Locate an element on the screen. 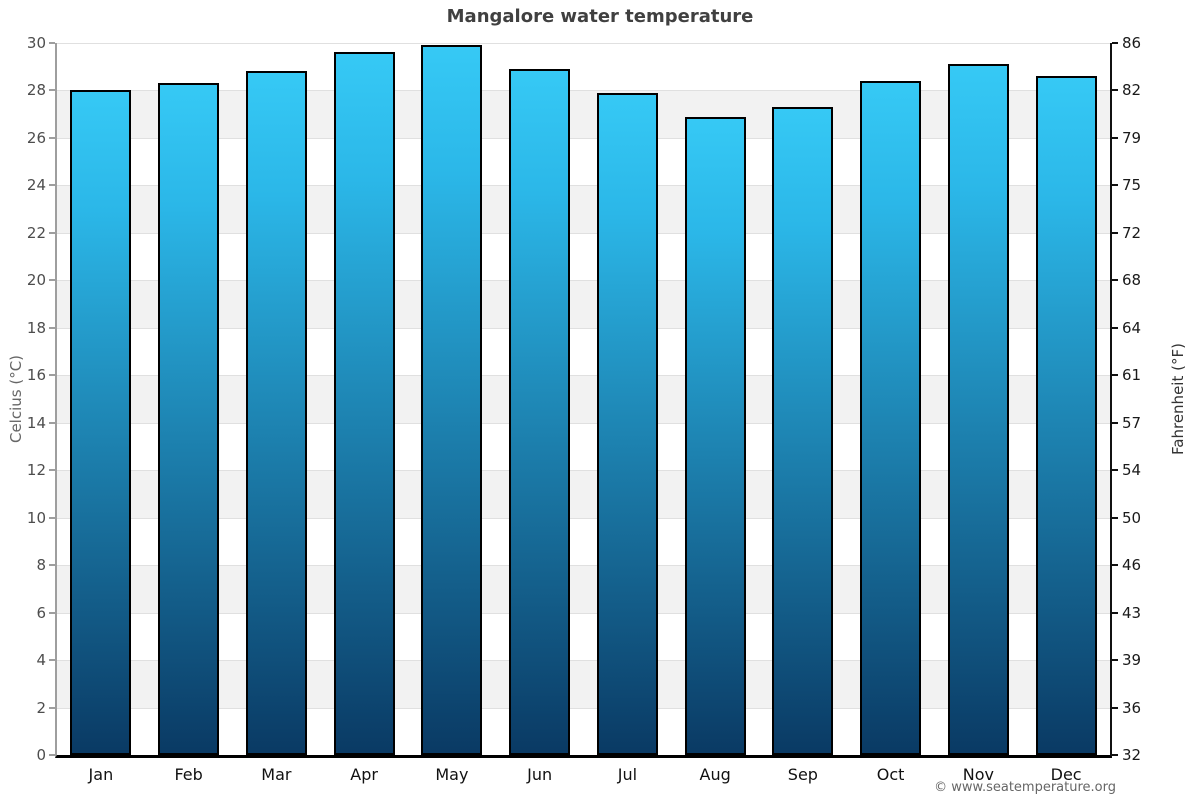  x-tick-jun: Jun is located at coordinates (540, 774).